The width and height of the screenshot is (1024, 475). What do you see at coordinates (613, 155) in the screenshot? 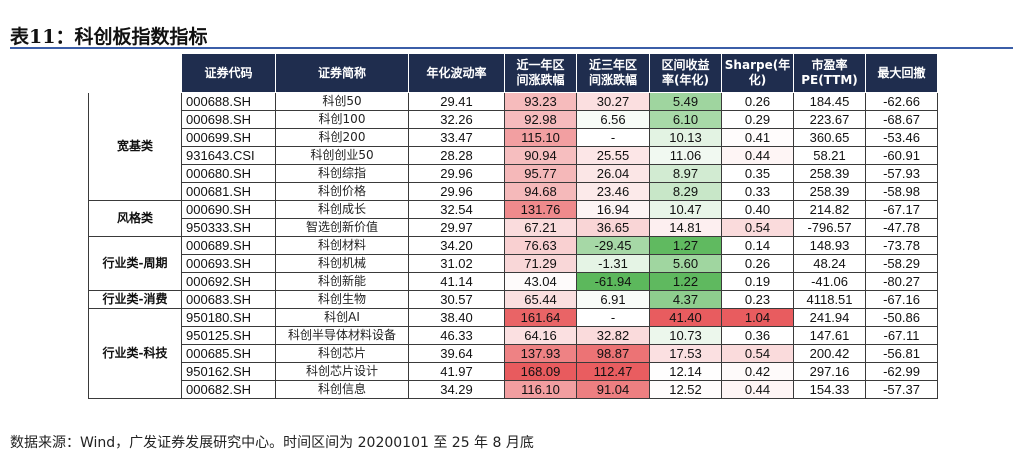
I see `y3-cell: 25.55` at bounding box center [613, 155].